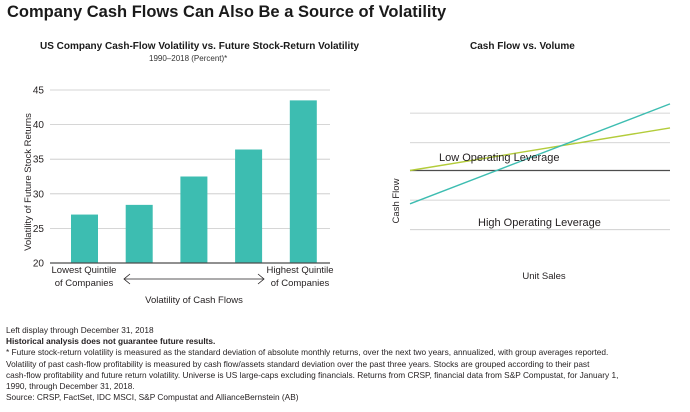 The width and height of the screenshot is (690, 412). I want to click on low-operating-leverage-line, so click(540, 149).